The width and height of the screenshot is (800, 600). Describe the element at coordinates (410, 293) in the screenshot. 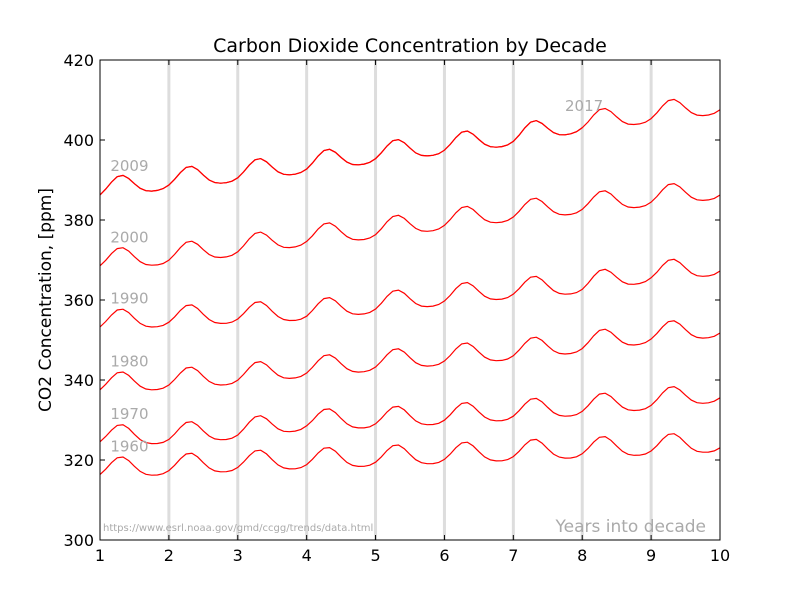

I see `series-line-1990` at that location.